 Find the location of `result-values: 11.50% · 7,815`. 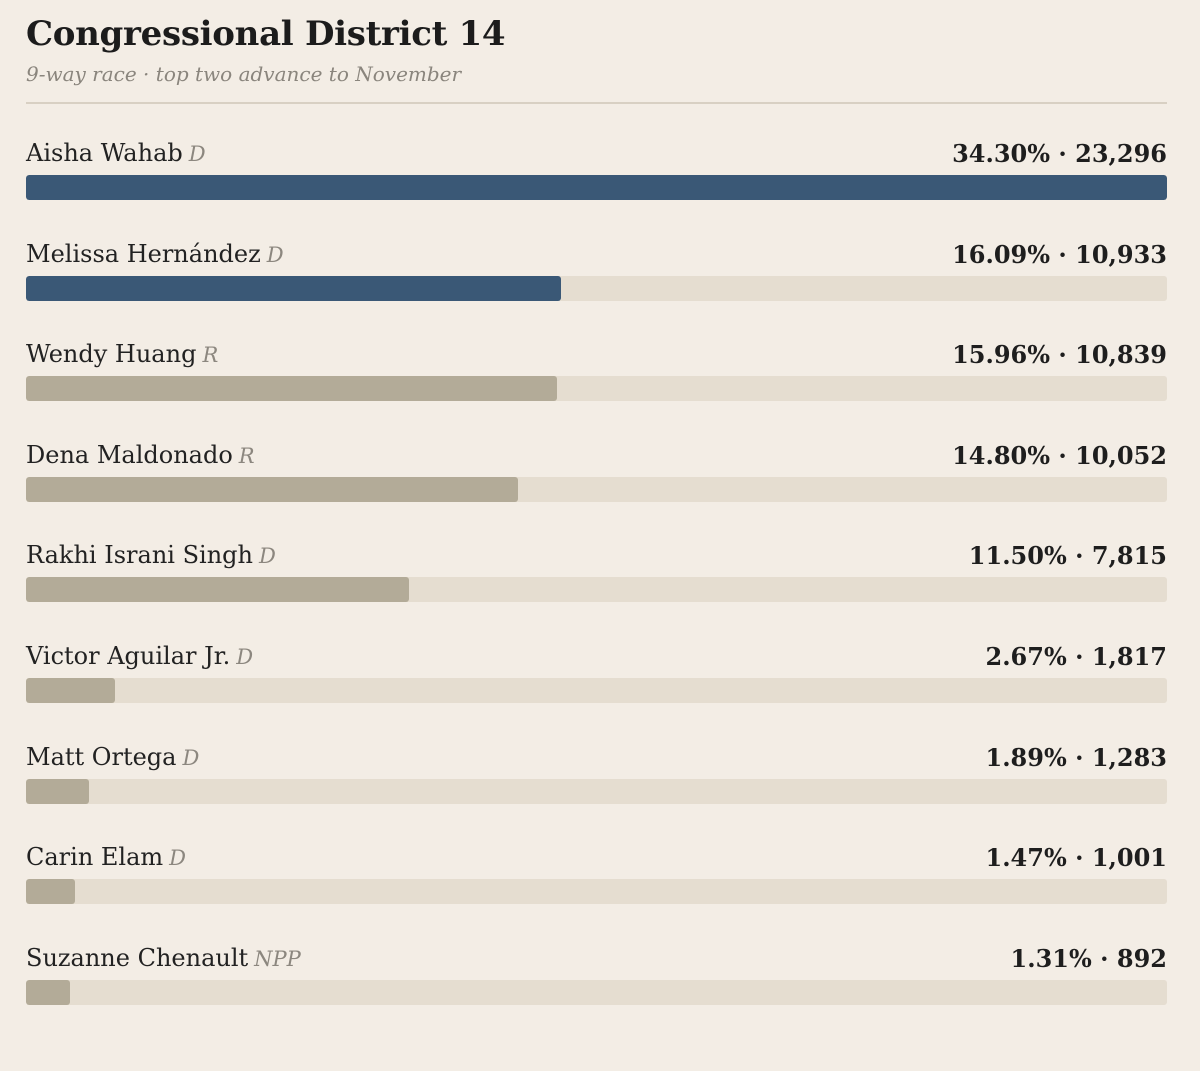

result-values: 11.50% · 7,815 is located at coordinates (1068, 555).